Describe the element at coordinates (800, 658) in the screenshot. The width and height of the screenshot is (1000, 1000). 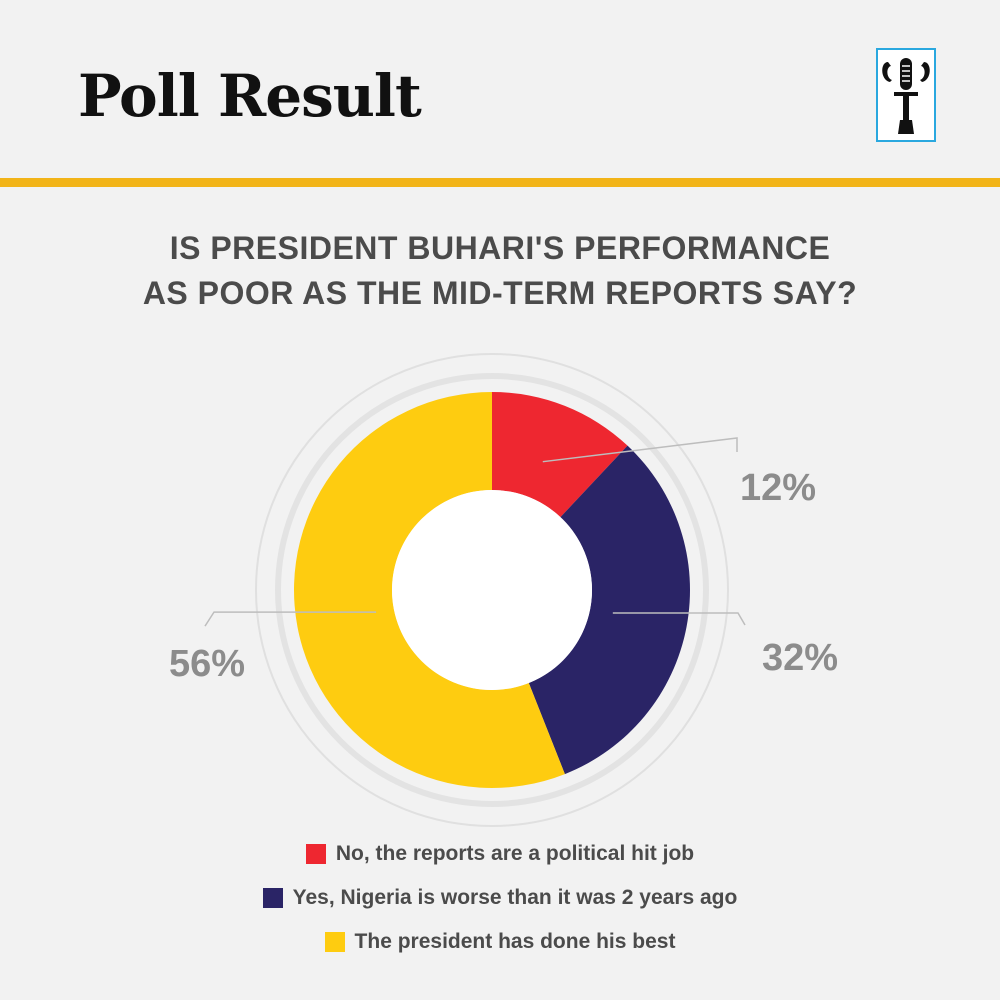
I see `data-label: 32%` at that location.